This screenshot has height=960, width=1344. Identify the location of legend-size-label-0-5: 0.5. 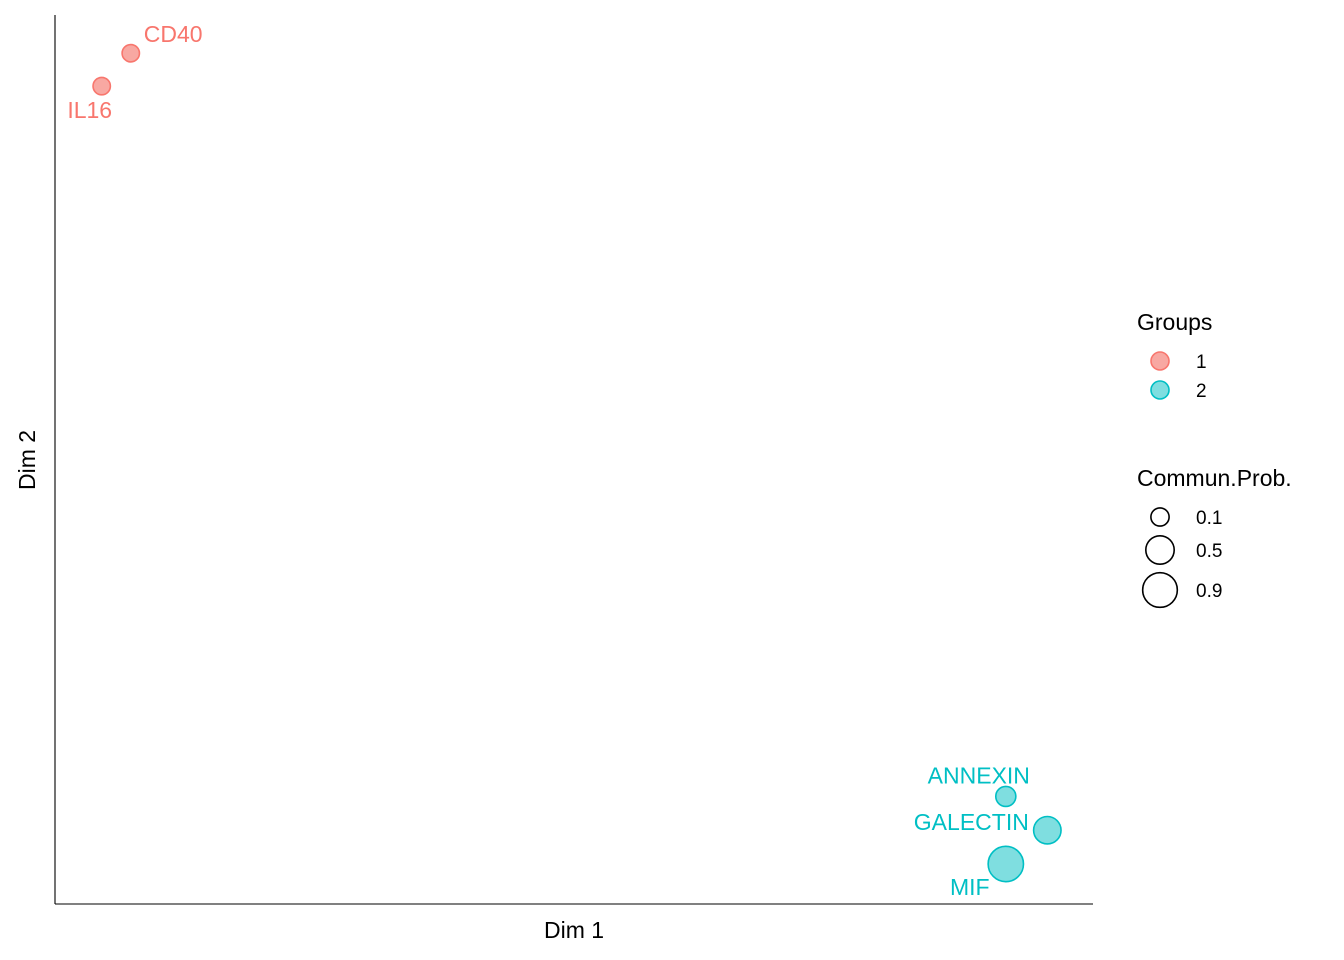
(1209, 551).